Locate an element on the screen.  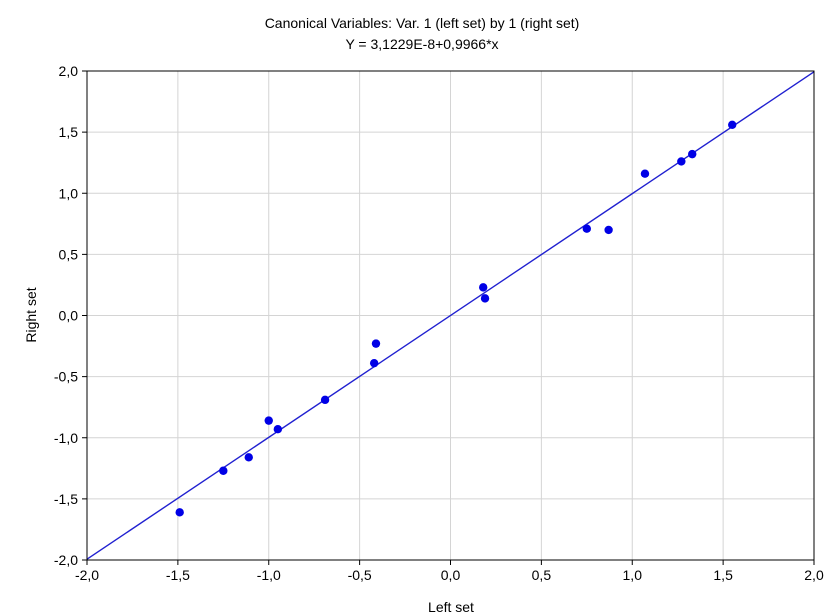
x-tick-label: 2,0 is located at coordinates (814, 575).